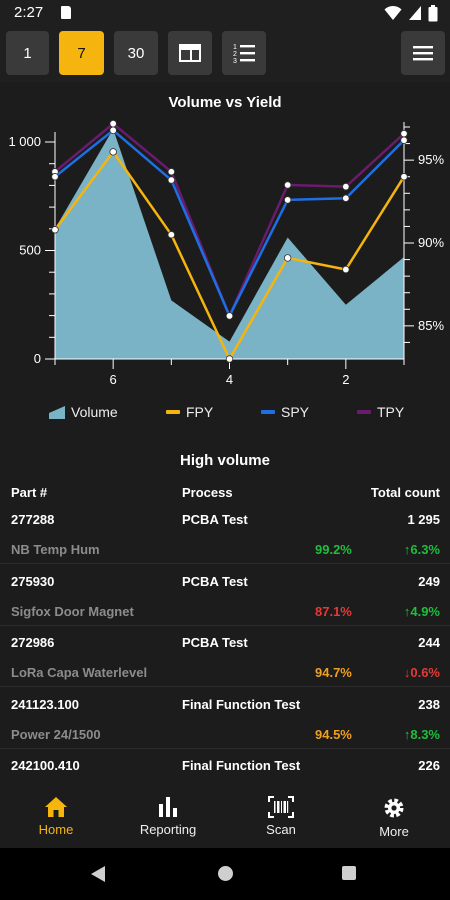 The image size is (450, 900). I want to click on nav-reporting-label: Reporting, so click(168, 829).